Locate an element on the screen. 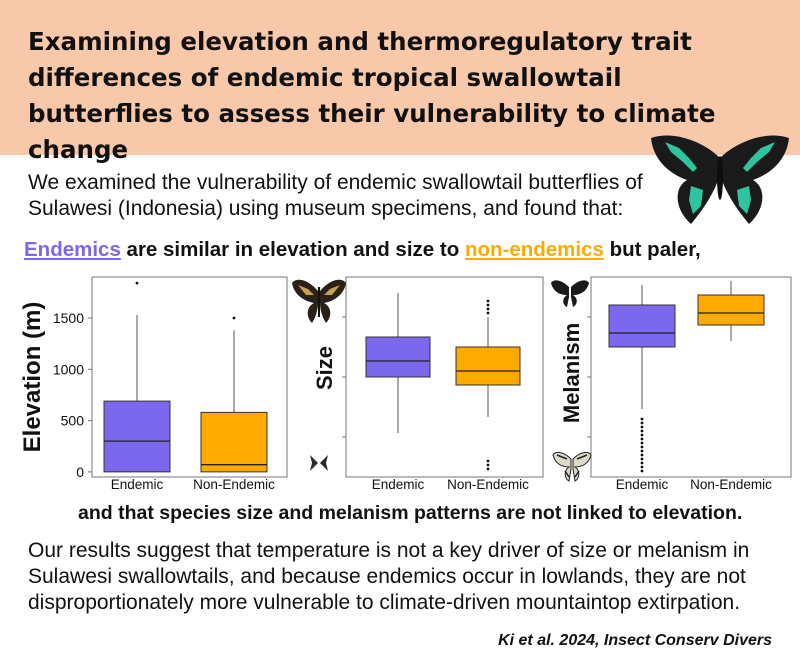 The width and height of the screenshot is (800, 666). size-boxplot: Size Endemic Non-Endemic is located at coordinates (418, 384).